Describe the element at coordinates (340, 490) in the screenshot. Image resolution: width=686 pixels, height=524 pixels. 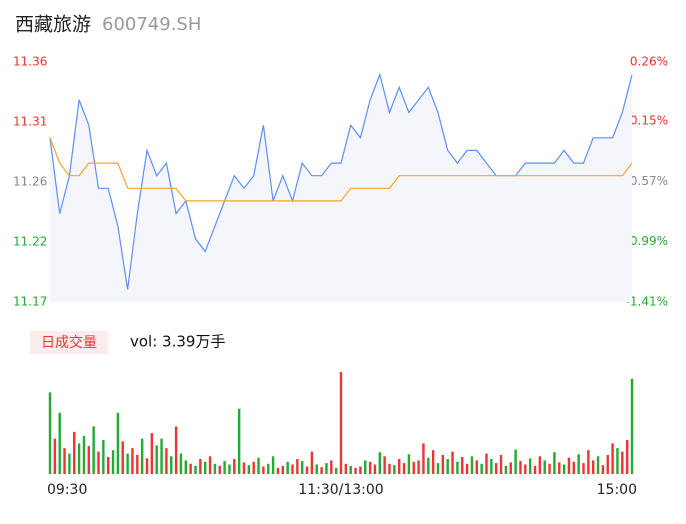
I see `x-tick-label: 11:30/13:00` at that location.